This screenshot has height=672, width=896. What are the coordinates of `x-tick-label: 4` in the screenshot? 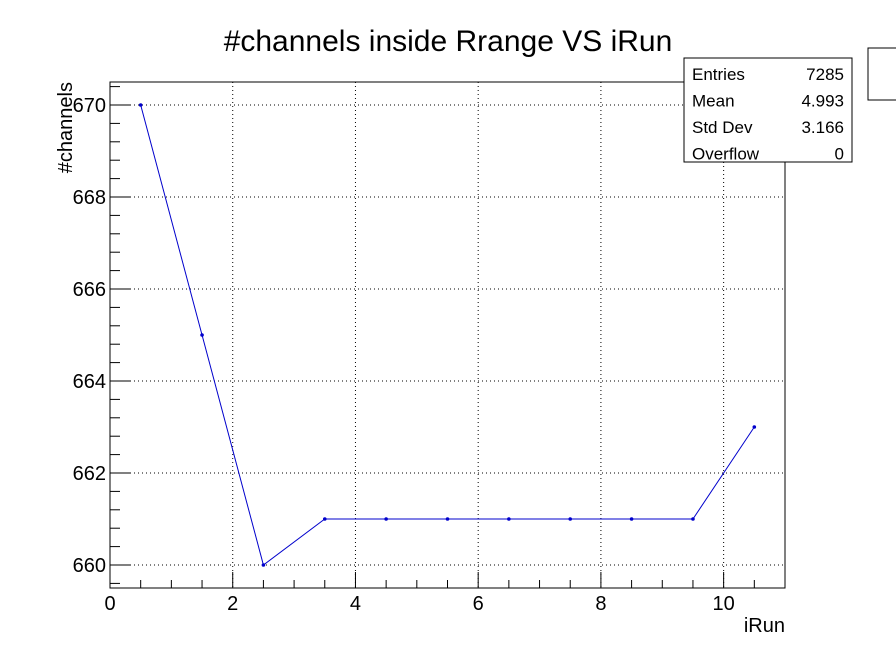 It's located at (355, 604).